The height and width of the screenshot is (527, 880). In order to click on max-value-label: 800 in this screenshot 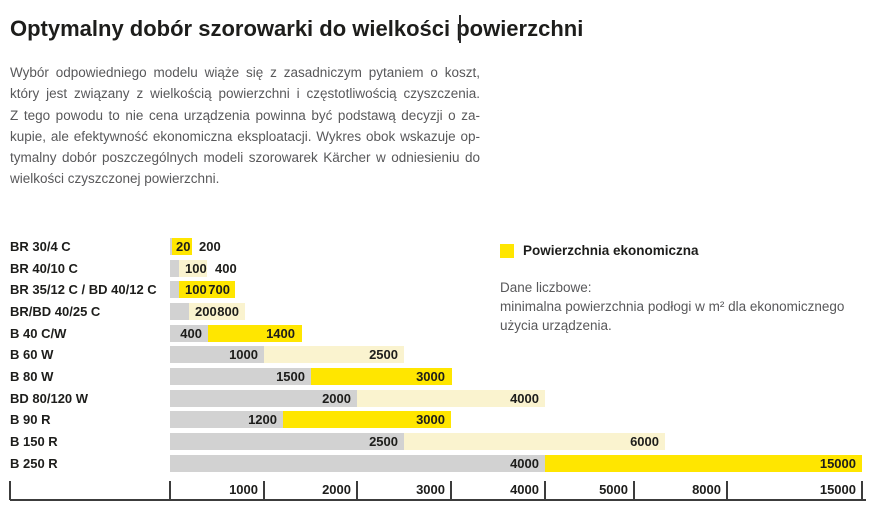, I will do `click(228, 311)`.